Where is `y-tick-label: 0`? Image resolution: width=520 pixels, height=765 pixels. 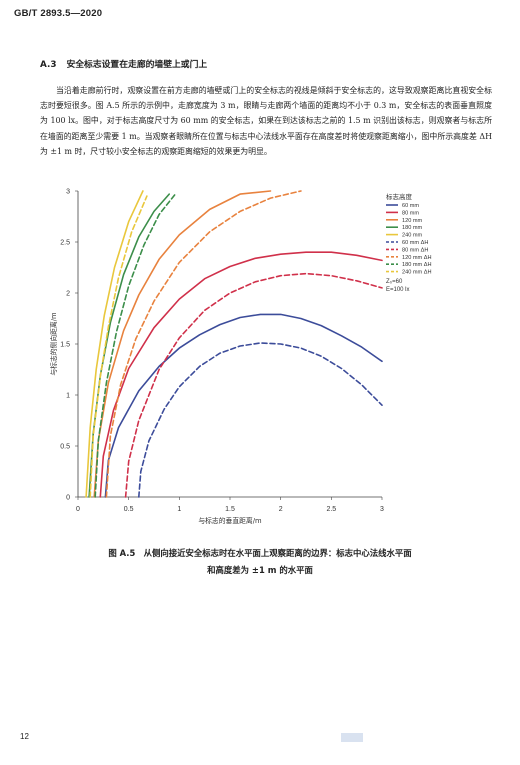 y-tick-label: 0 is located at coordinates (68, 498).